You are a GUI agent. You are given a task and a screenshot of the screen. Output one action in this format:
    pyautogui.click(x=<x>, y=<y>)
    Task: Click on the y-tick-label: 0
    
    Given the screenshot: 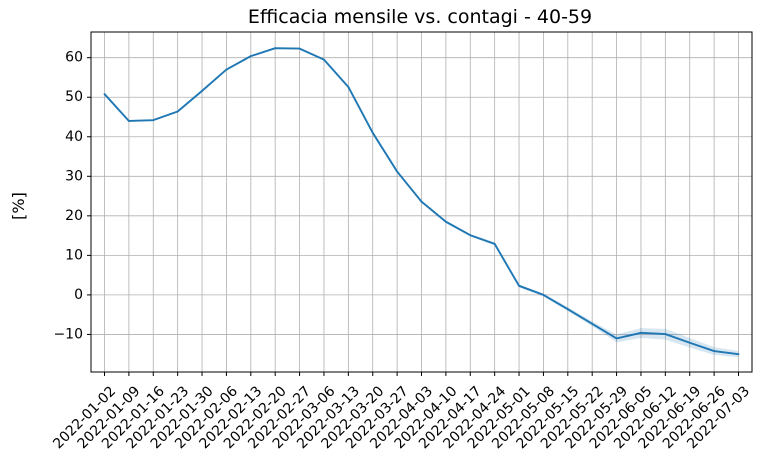 What is the action you would take?
    pyautogui.click(x=78, y=295)
    